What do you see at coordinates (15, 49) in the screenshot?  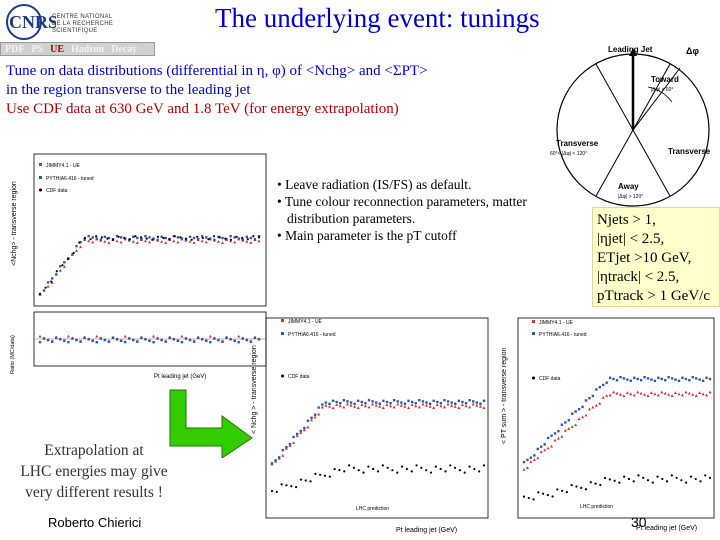 I see `nav-item-pdf: PDF` at bounding box center [15, 49].